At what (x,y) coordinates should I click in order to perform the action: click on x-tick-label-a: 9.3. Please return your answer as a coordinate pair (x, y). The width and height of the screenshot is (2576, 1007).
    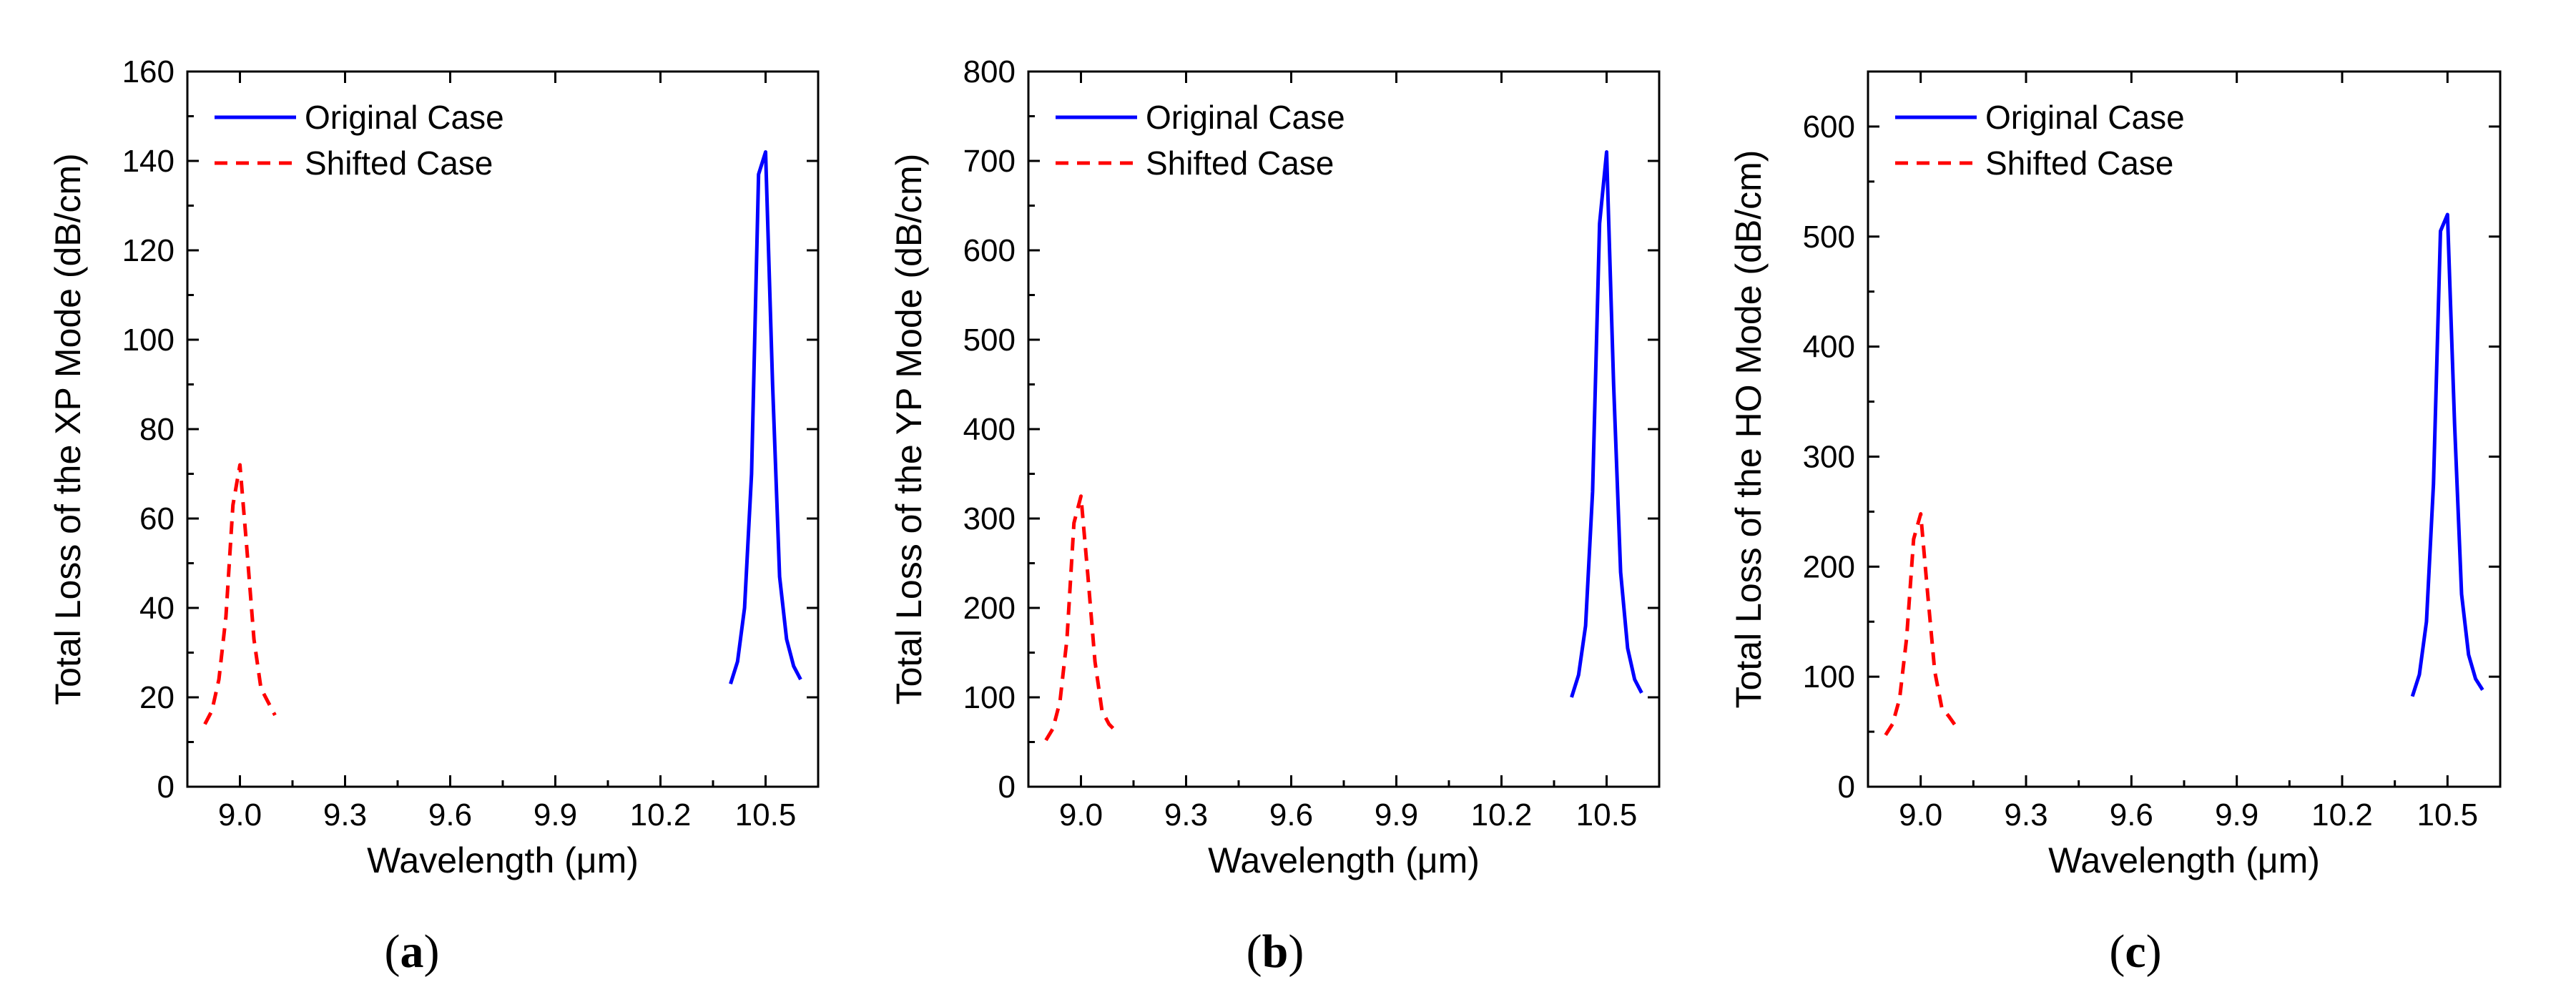
    Looking at the image, I should click on (345, 814).